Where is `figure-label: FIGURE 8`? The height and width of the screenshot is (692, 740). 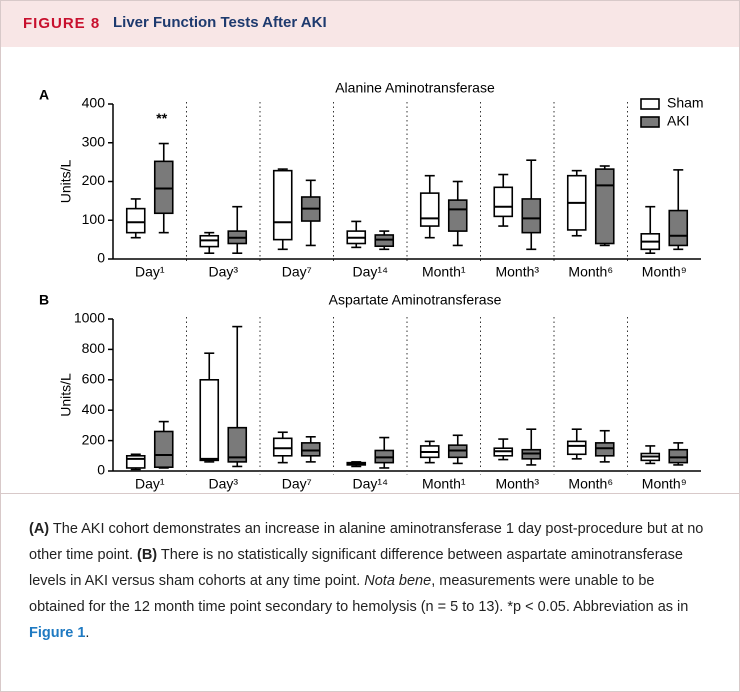
figure-label: FIGURE 8 is located at coordinates (62, 23).